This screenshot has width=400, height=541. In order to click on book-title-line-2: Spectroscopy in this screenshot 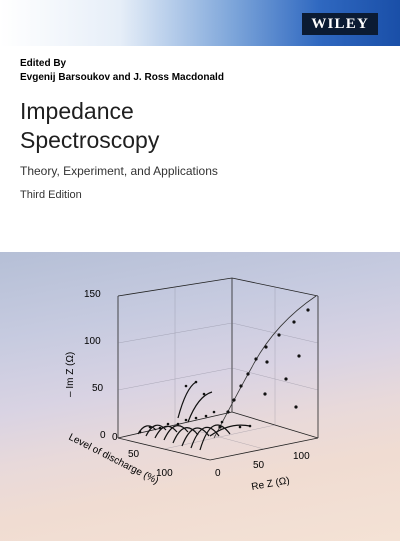, I will do `click(90, 140)`.